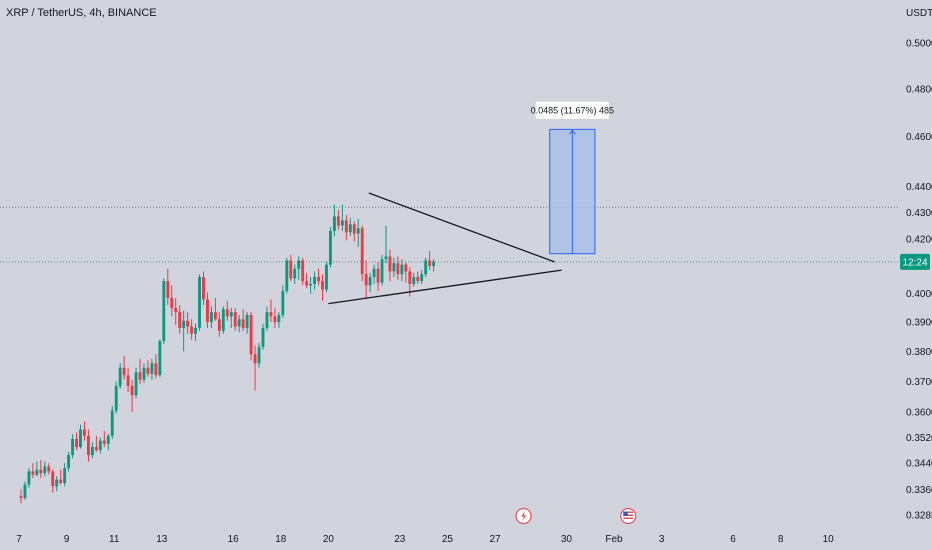 The height and width of the screenshot is (550, 932). I want to click on time-tick-label: 18, so click(281, 539).